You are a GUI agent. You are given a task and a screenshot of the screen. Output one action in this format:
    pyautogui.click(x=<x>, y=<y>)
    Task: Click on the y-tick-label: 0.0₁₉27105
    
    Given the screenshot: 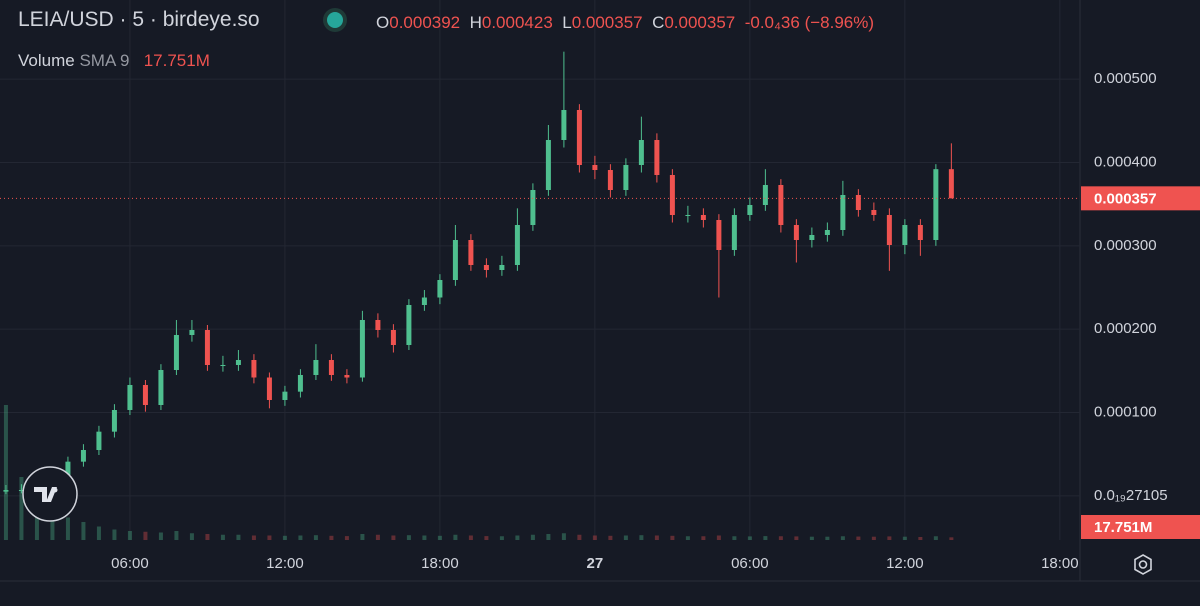 What is the action you would take?
    pyautogui.click(x=1131, y=495)
    